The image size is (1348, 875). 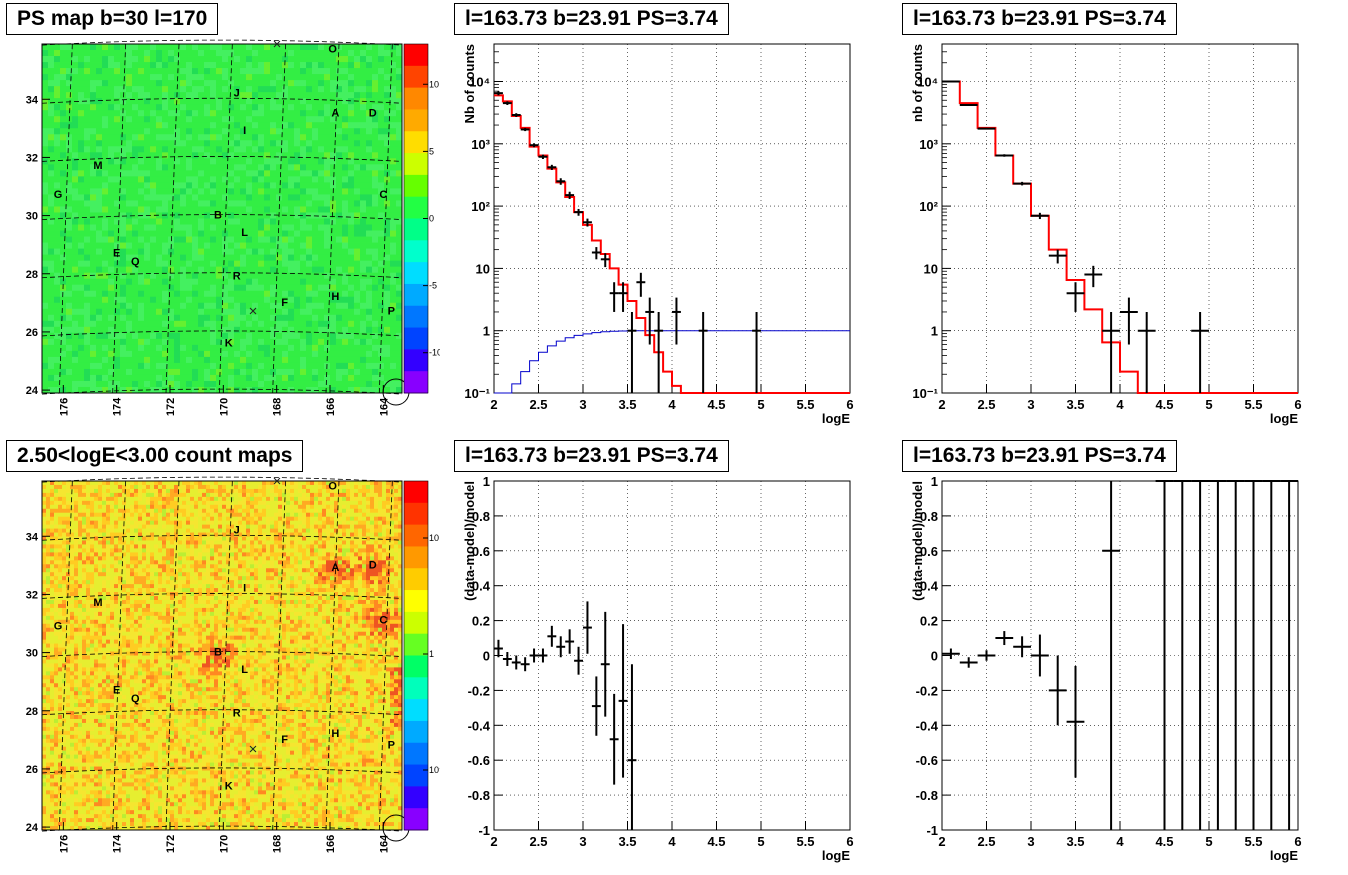 I want to click on y-axis-label: nb of counts, so click(x=917, y=83).